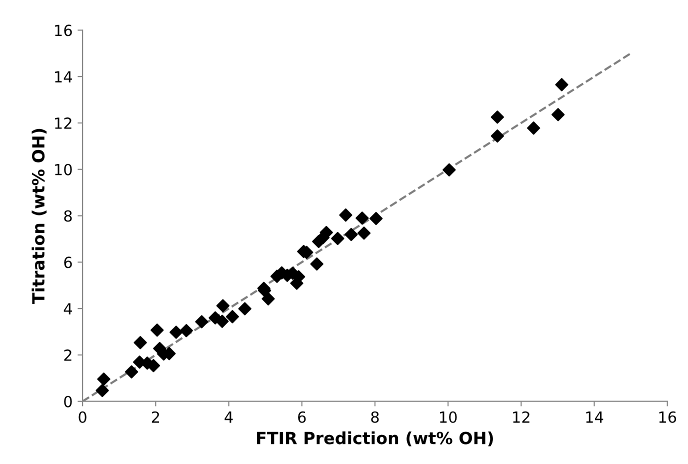  Describe the element at coordinates (68, 216) in the screenshot. I see `y-tick-label: 8` at that location.